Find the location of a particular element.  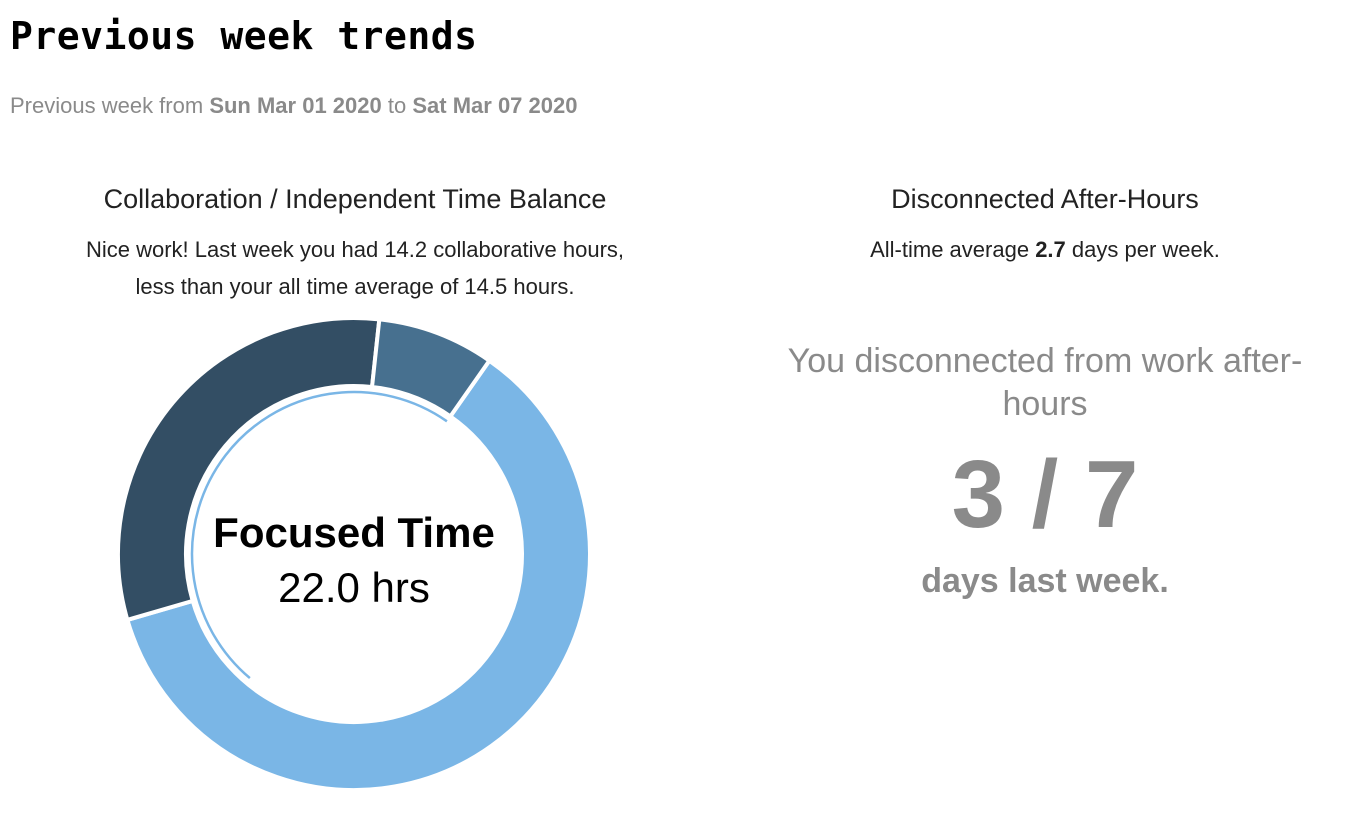

after-hours-avg-suffix: days per week. is located at coordinates (1145, 249).